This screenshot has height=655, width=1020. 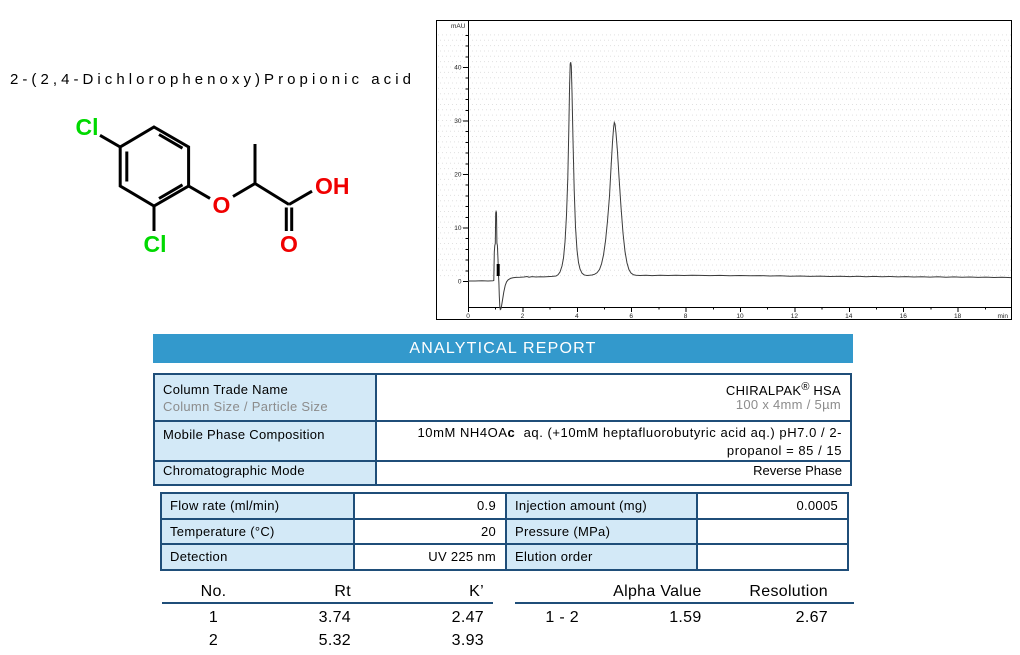 I want to click on svg-text: 14, so click(x=849, y=316).